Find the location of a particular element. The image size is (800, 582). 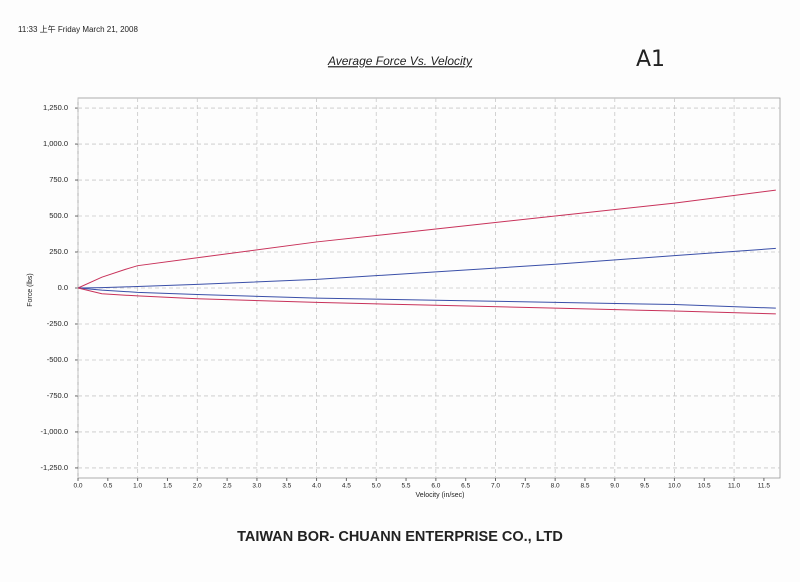

x-tick-label: 4.5 is located at coordinates (346, 486).